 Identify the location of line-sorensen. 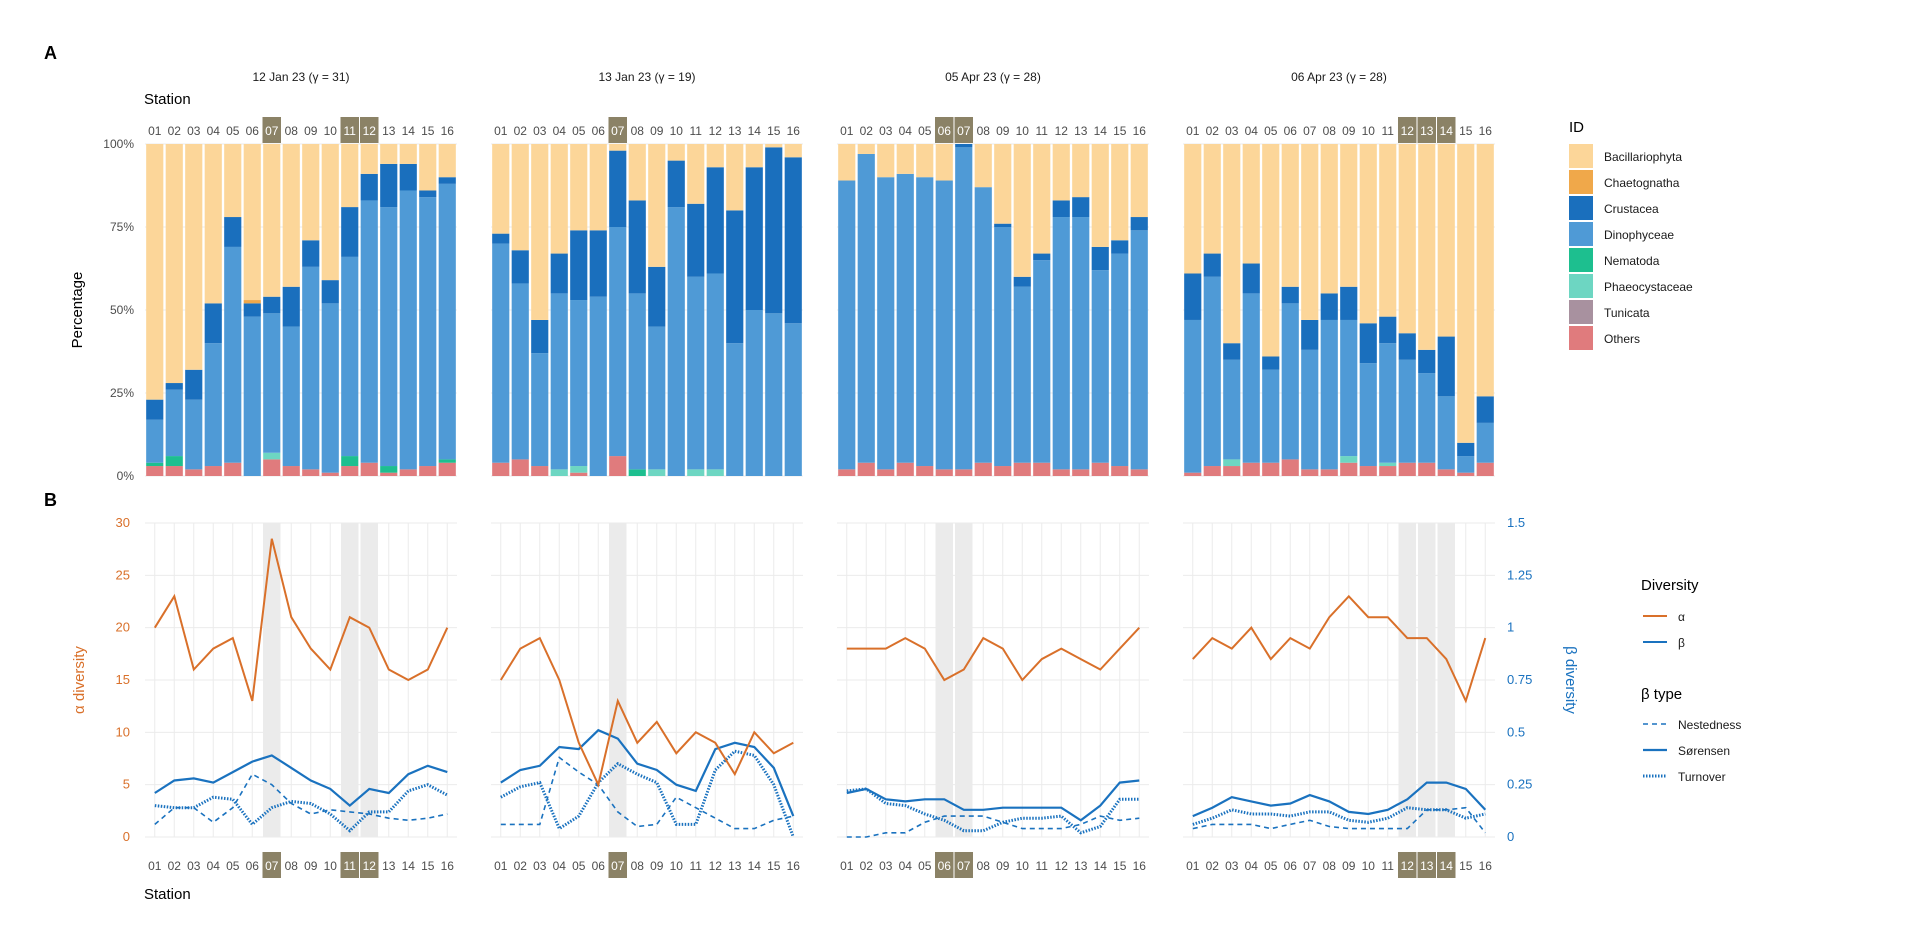
(647, 772).